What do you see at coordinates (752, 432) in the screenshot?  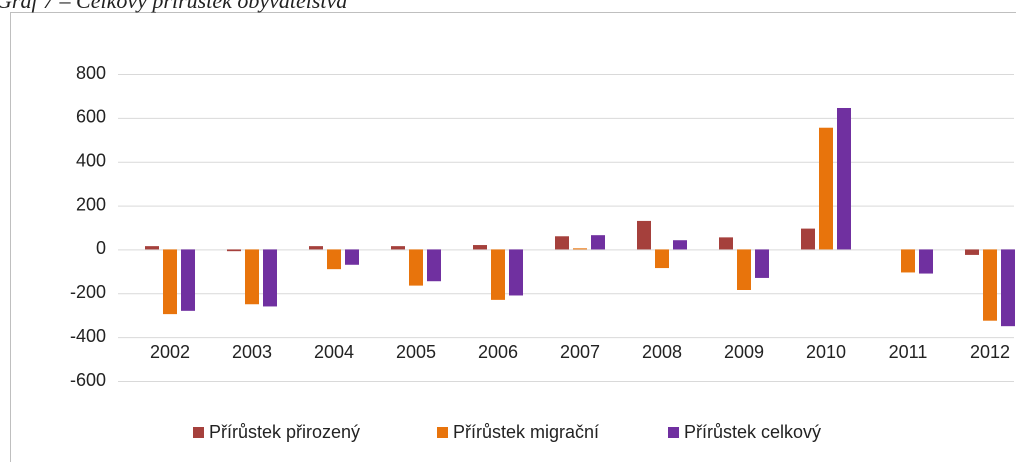 I see `legend-label: Přírůstek celkový` at bounding box center [752, 432].